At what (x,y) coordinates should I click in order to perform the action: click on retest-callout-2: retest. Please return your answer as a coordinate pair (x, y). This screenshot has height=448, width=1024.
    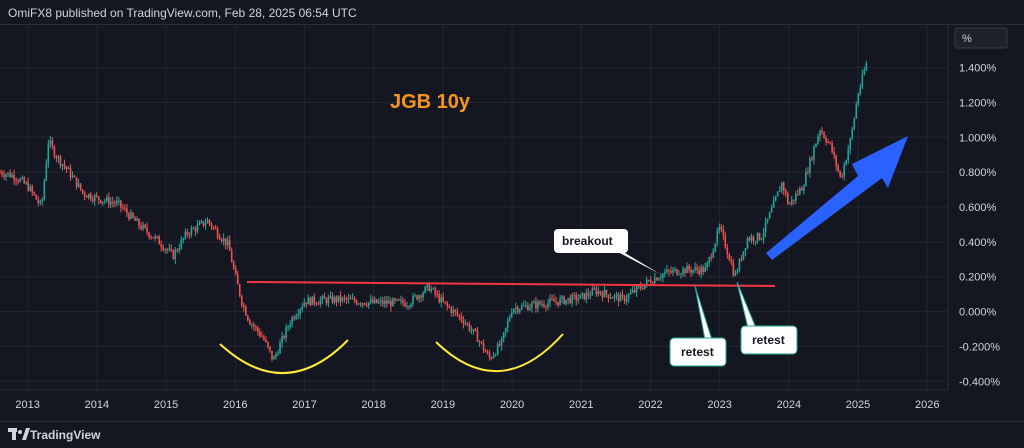
    Looking at the image, I should click on (767, 318).